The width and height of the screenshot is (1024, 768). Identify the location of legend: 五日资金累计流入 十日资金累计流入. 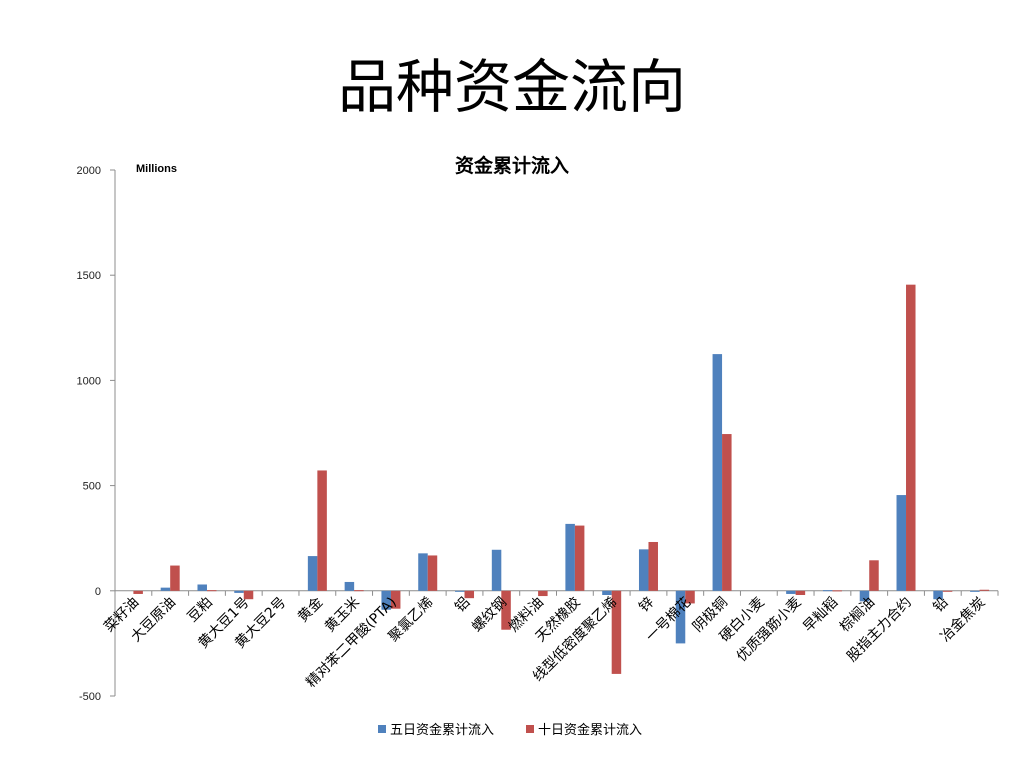
(510, 730).